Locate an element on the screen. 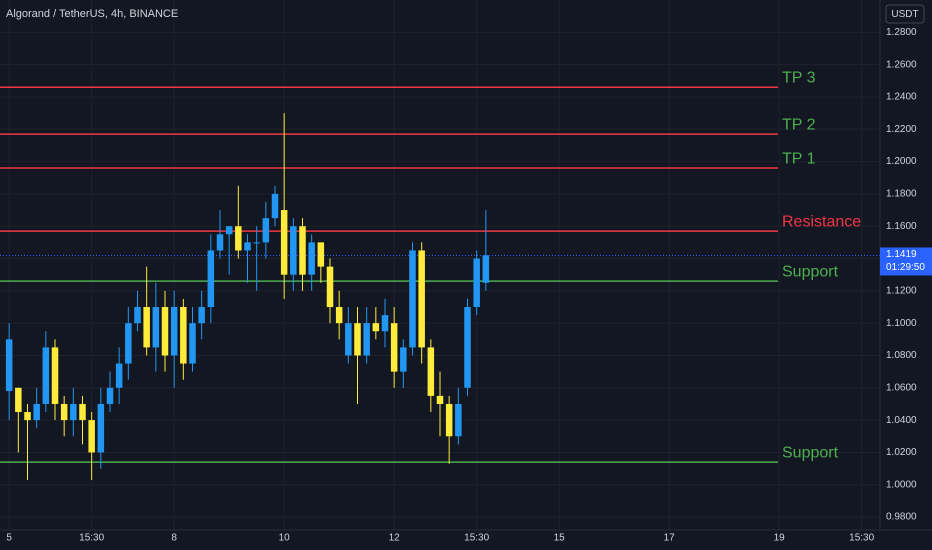  x-tick-label: 12 is located at coordinates (395, 538).